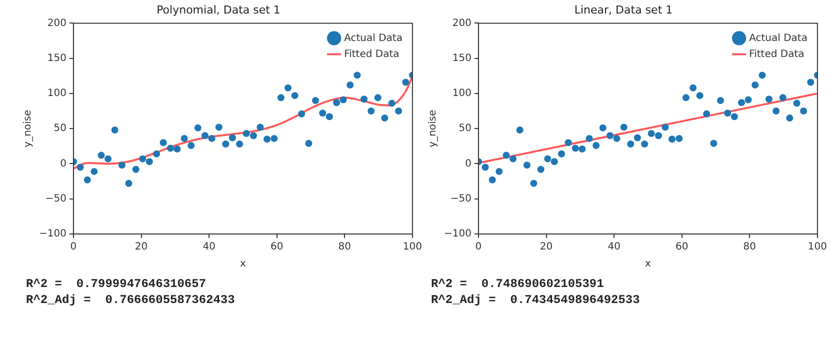 Image resolution: width=834 pixels, height=352 pixels. What do you see at coordinates (60, 128) in the screenshot?
I see `y-tick-label: 50` at bounding box center [60, 128].